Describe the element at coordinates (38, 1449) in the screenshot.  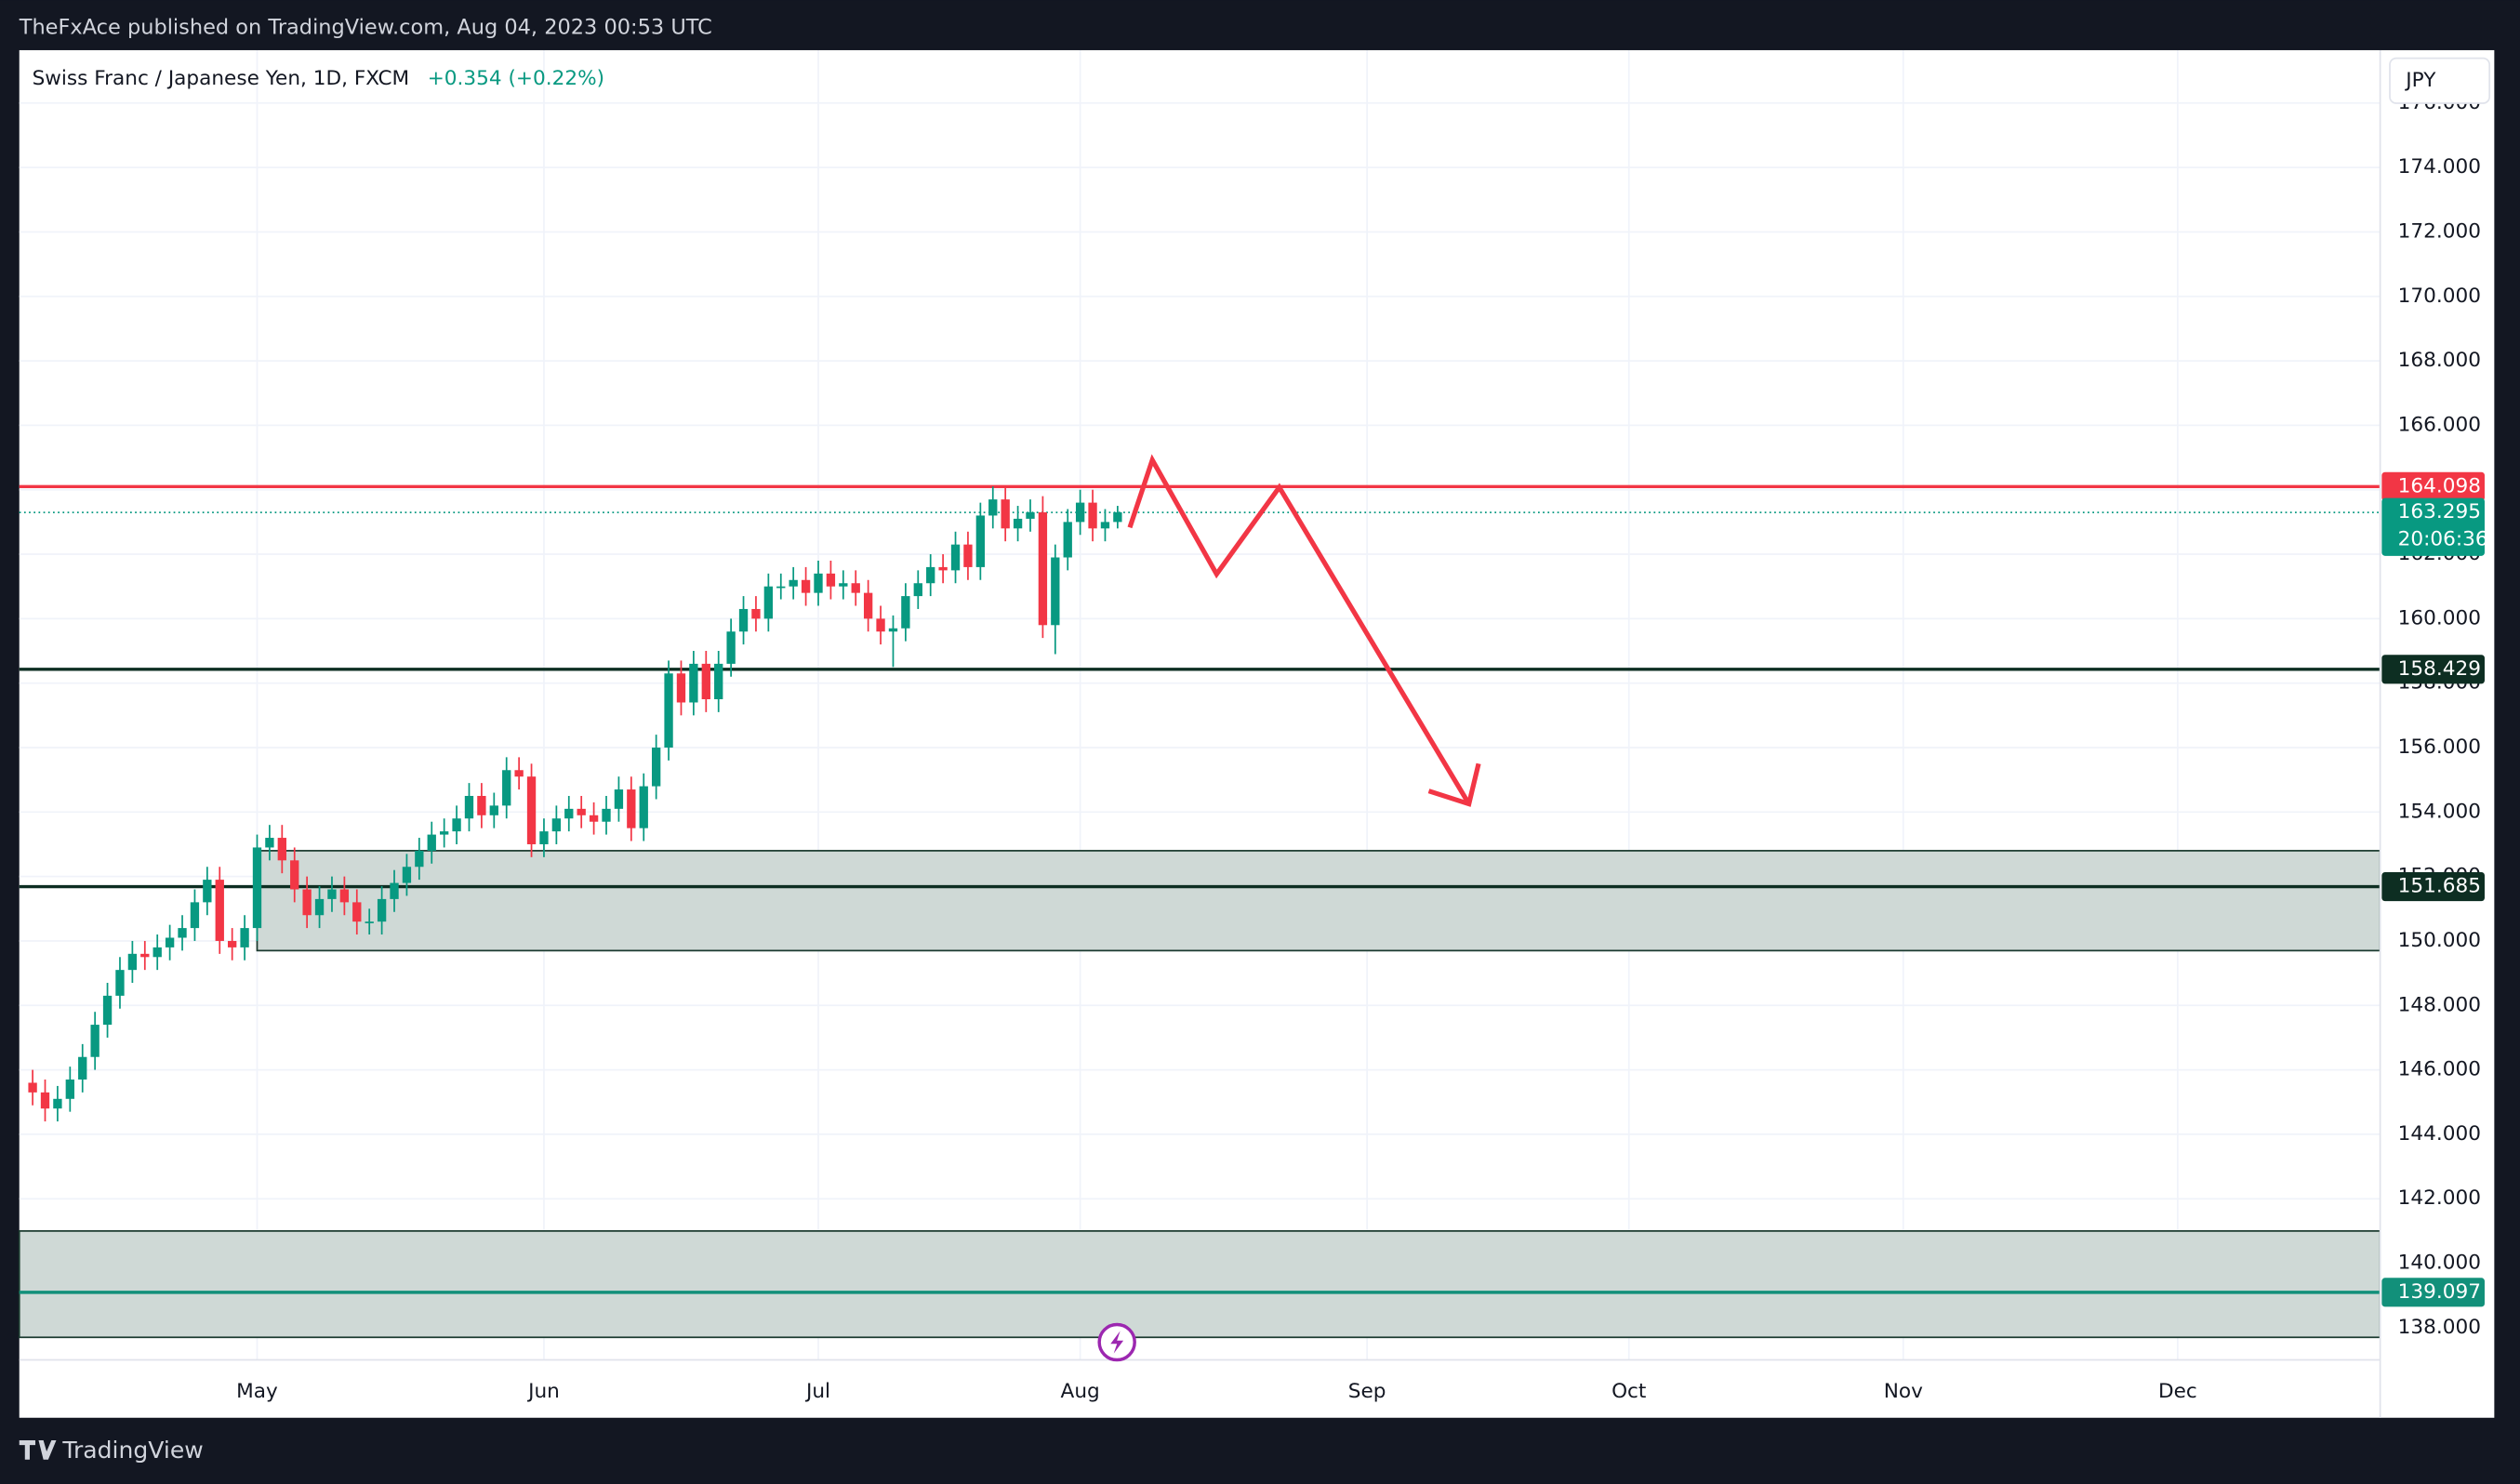
I see `logo` at that location.